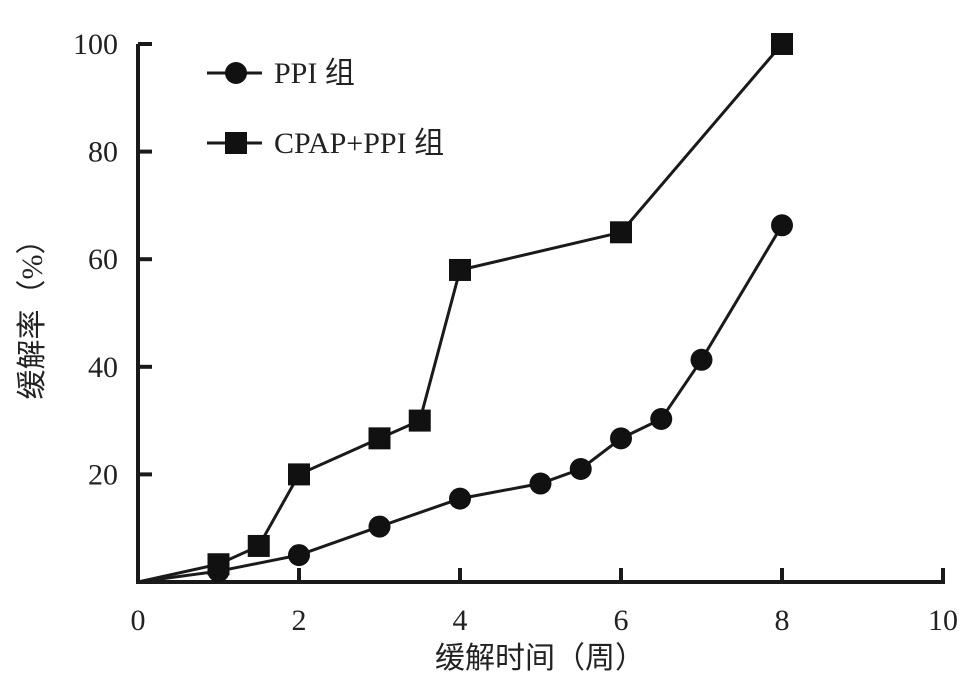 This screenshot has width=961, height=681. What do you see at coordinates (103, 259) in the screenshot?
I see `y-tick-label-60: 60` at bounding box center [103, 259].